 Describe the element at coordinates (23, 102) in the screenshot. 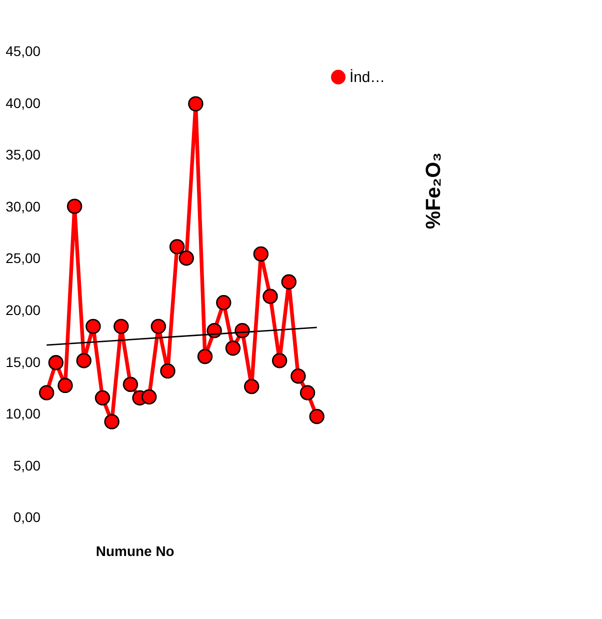

I see `y-tick-label: 40,00` at that location.